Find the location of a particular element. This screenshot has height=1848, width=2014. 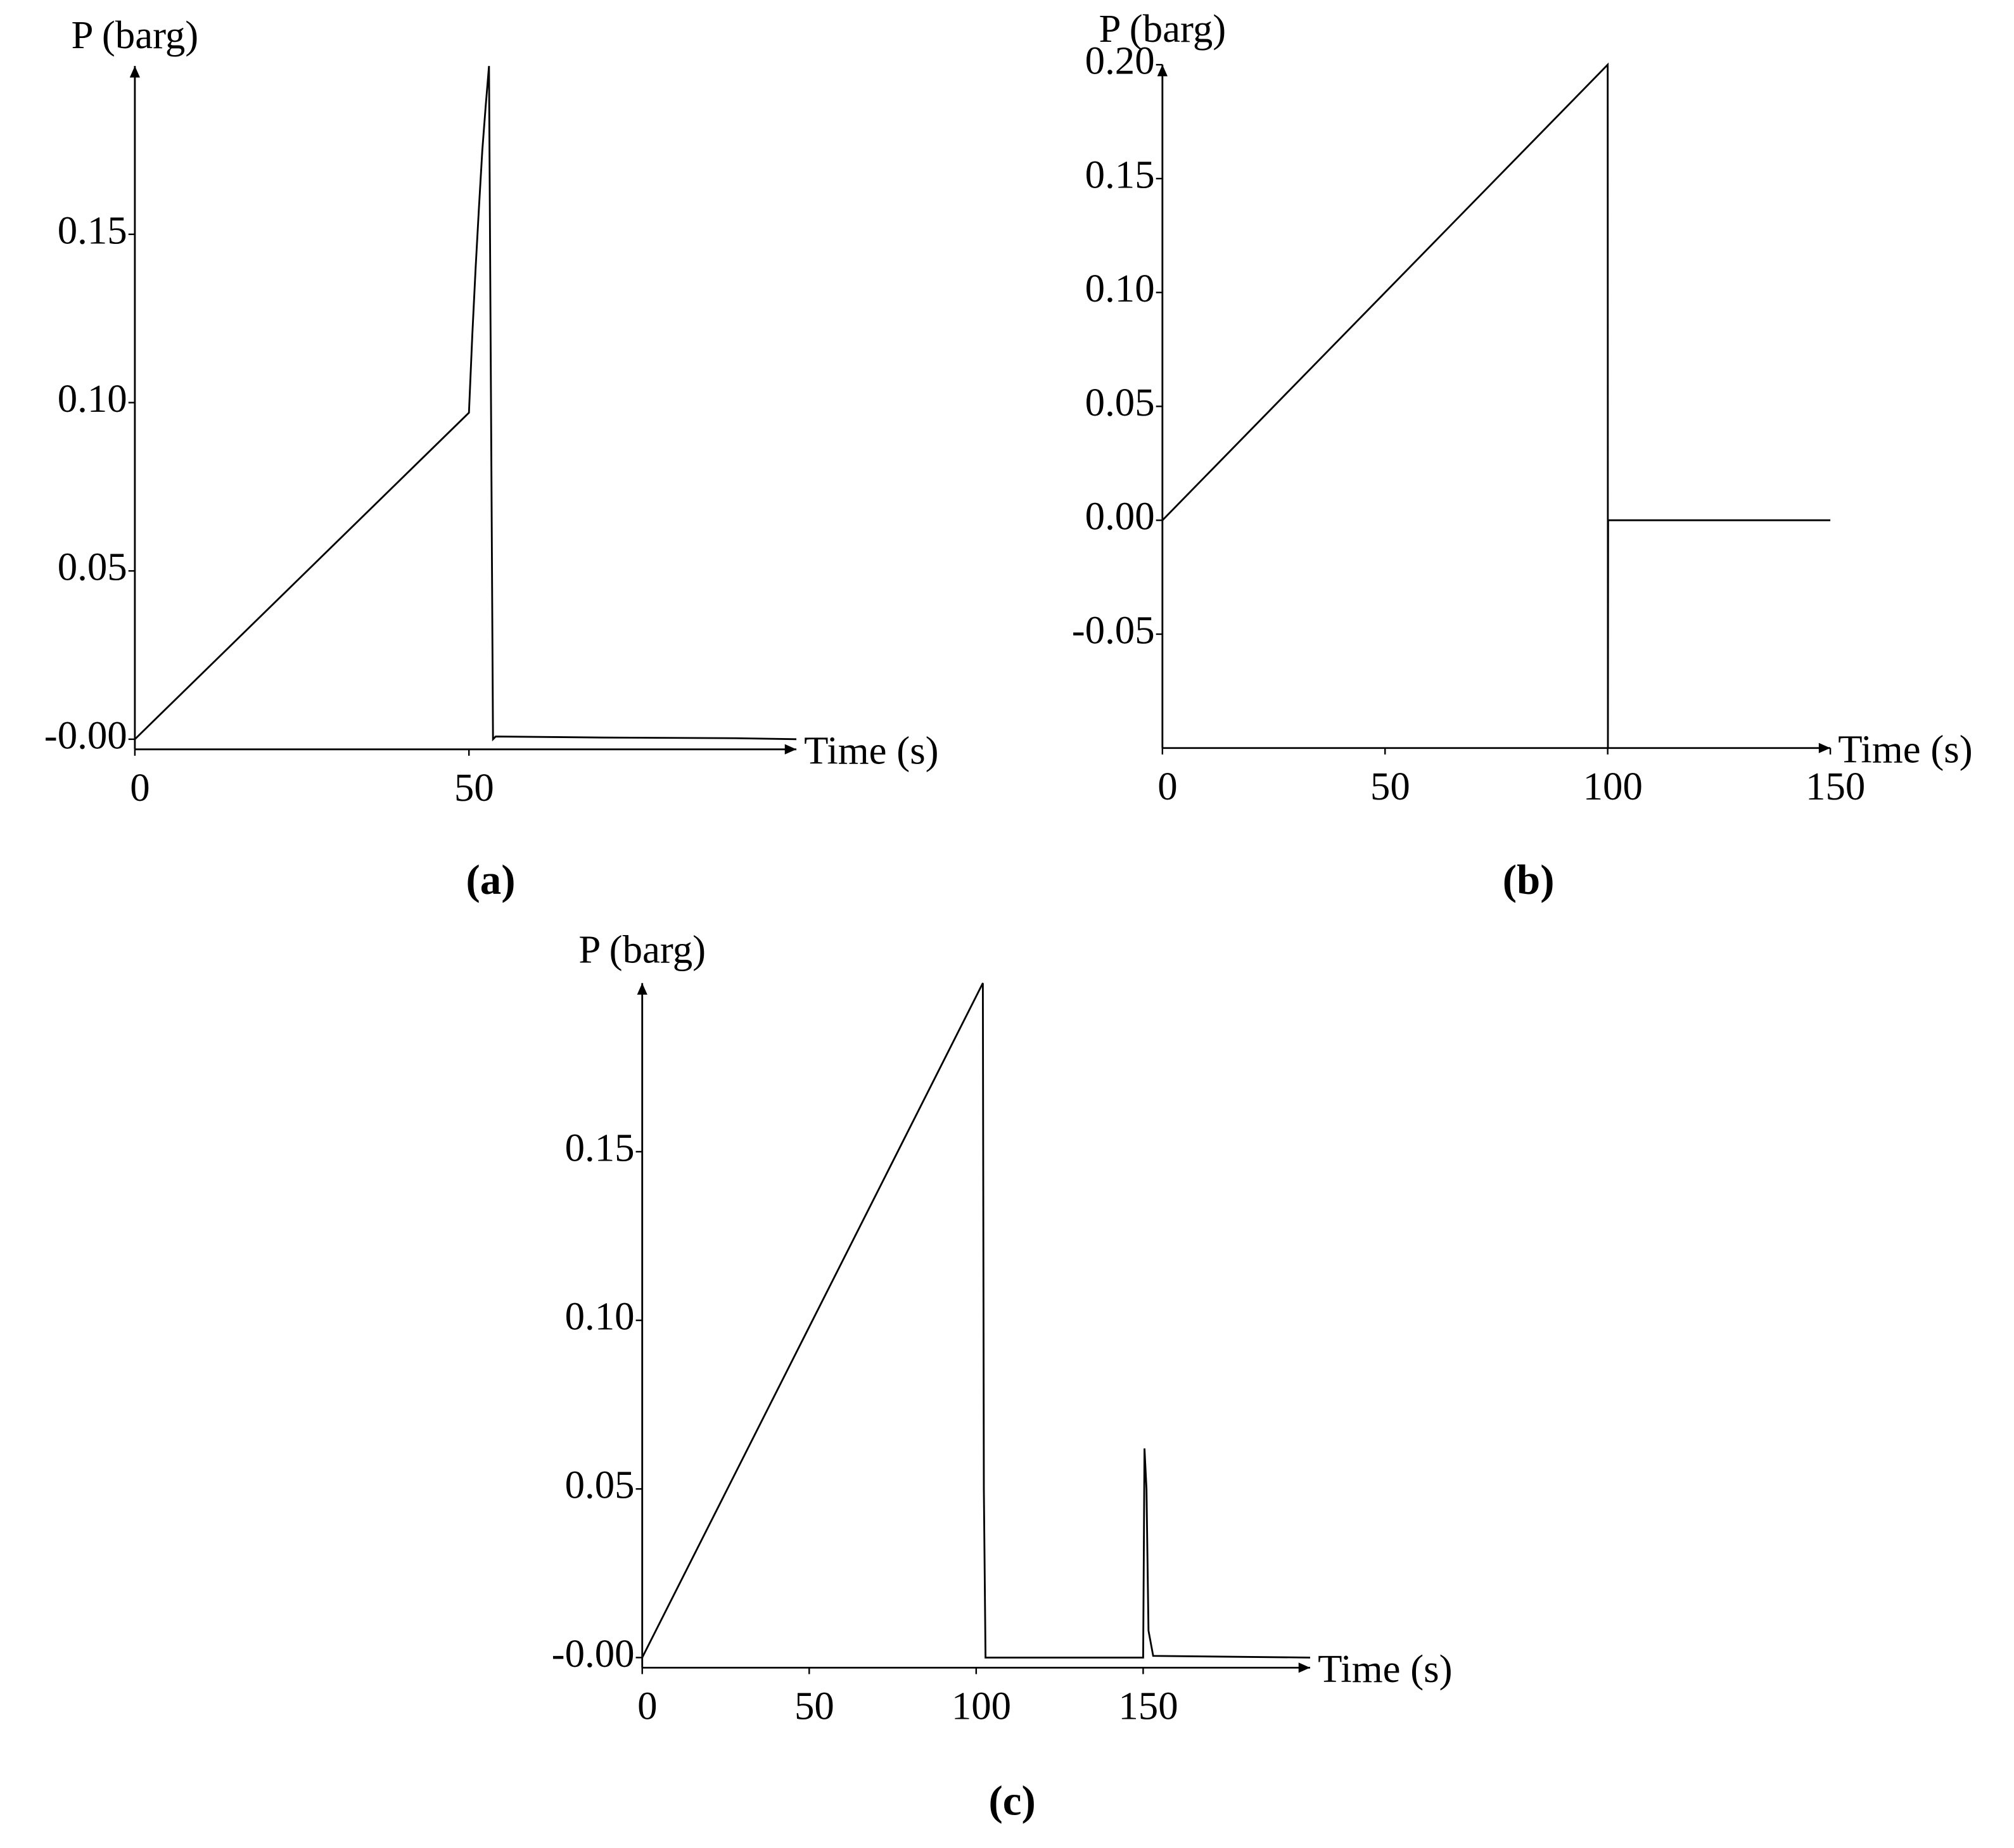

y-tick-label: -0.05 is located at coordinates (1113, 630).